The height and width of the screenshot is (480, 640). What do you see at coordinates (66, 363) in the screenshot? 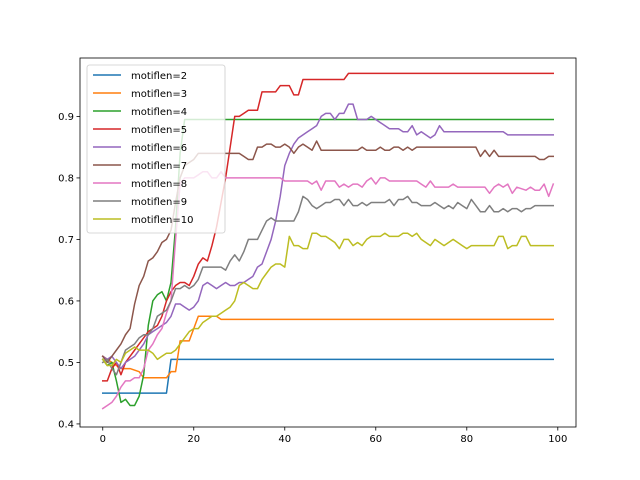
I see `y-tick-label: 0.5` at bounding box center [66, 363].